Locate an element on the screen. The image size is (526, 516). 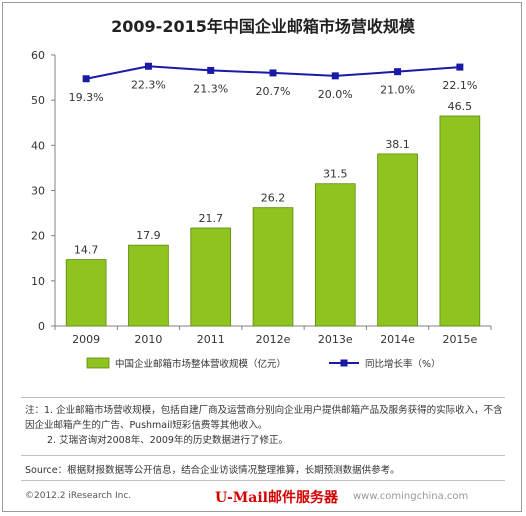
y-tick-label: 40 is located at coordinates (38, 145).